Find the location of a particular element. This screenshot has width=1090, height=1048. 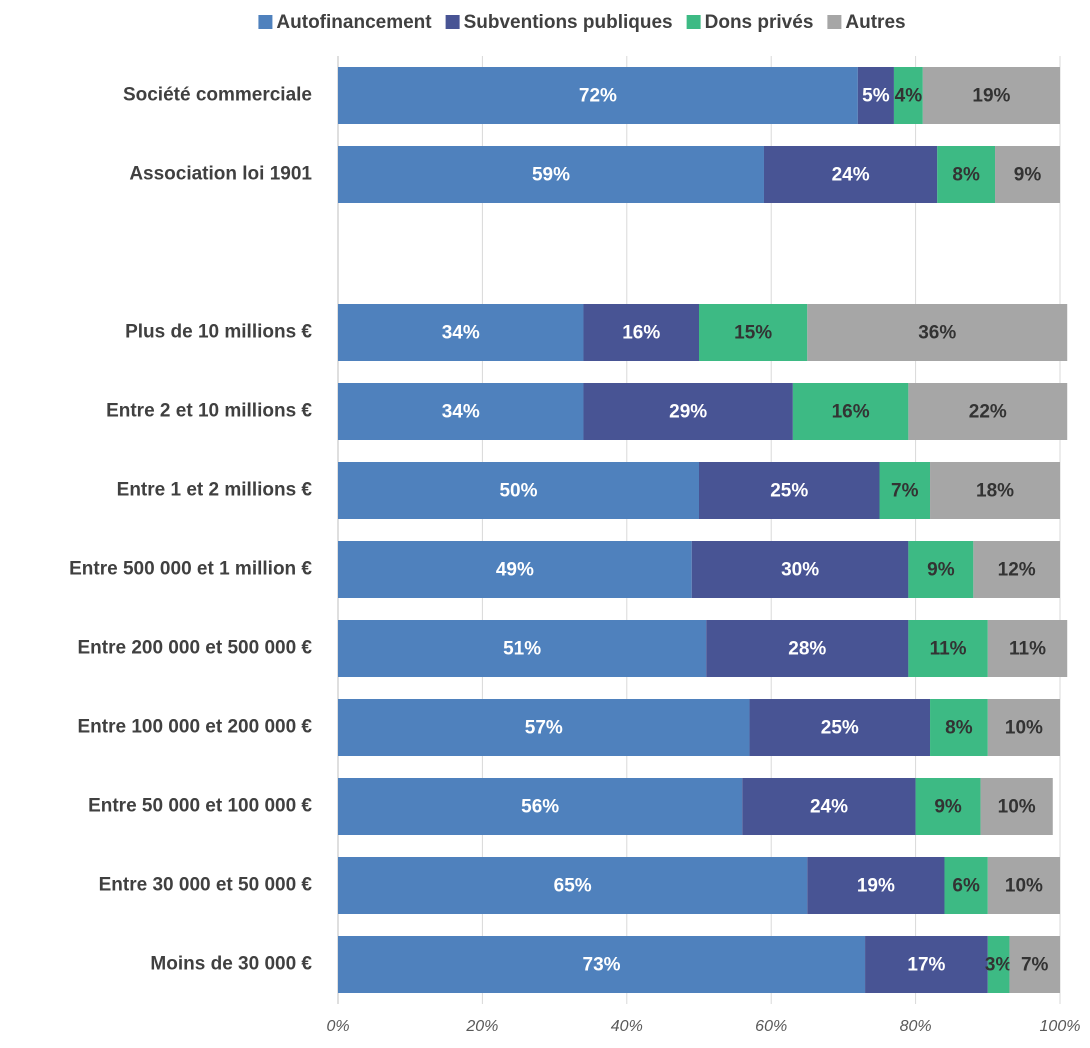

value-label: 73% is located at coordinates (602, 965).